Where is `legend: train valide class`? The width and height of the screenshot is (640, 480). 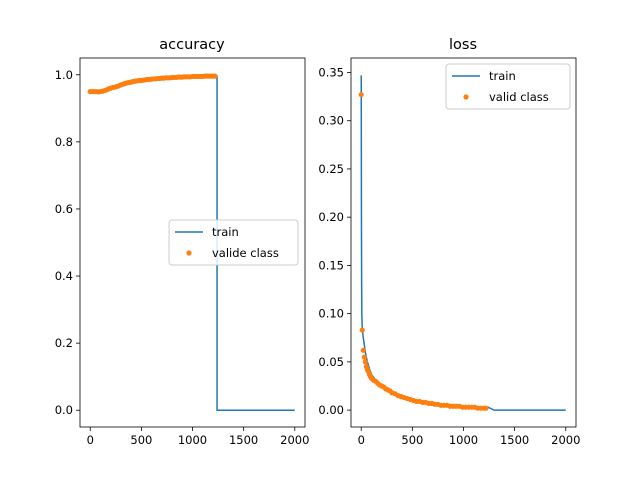
legend: train valide class is located at coordinates (233, 242).